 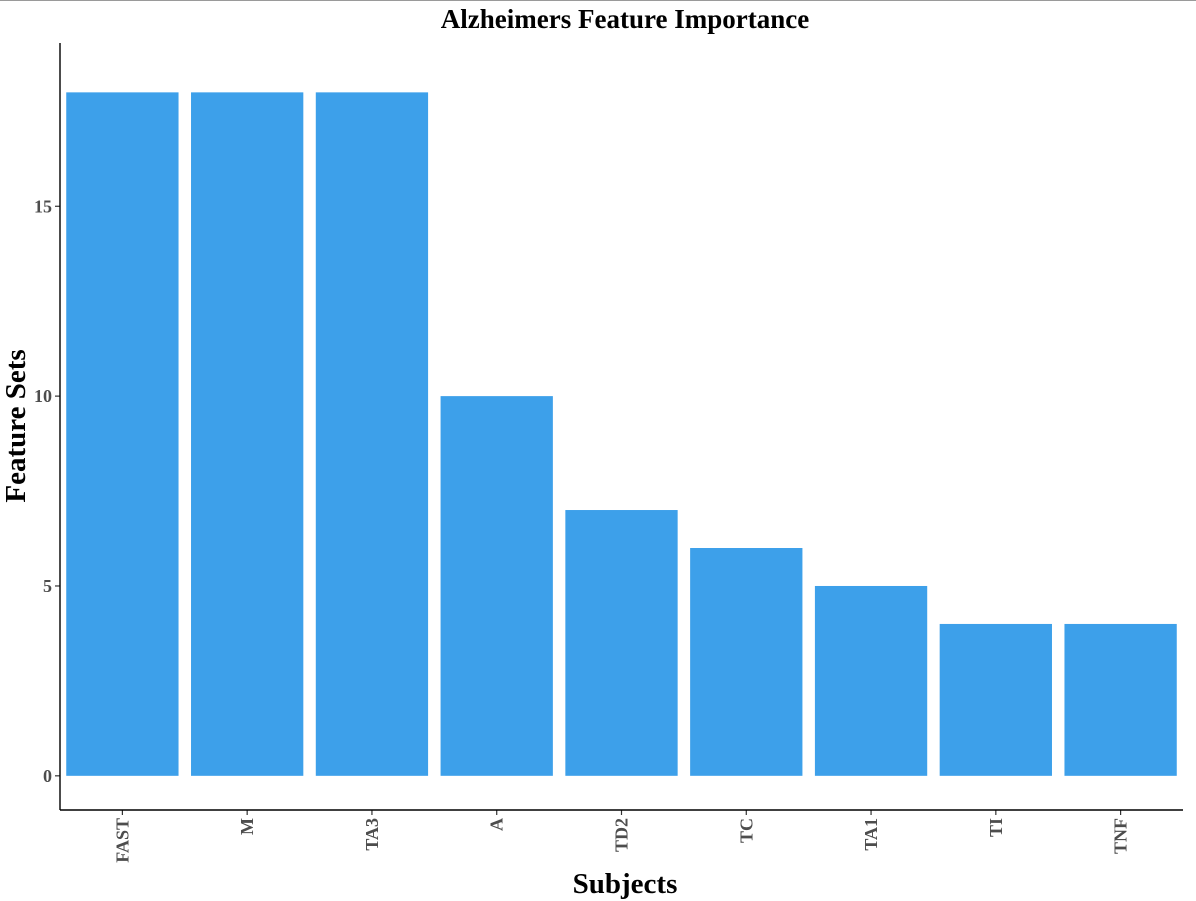 What do you see at coordinates (247, 434) in the screenshot?
I see `bar-m` at bounding box center [247, 434].